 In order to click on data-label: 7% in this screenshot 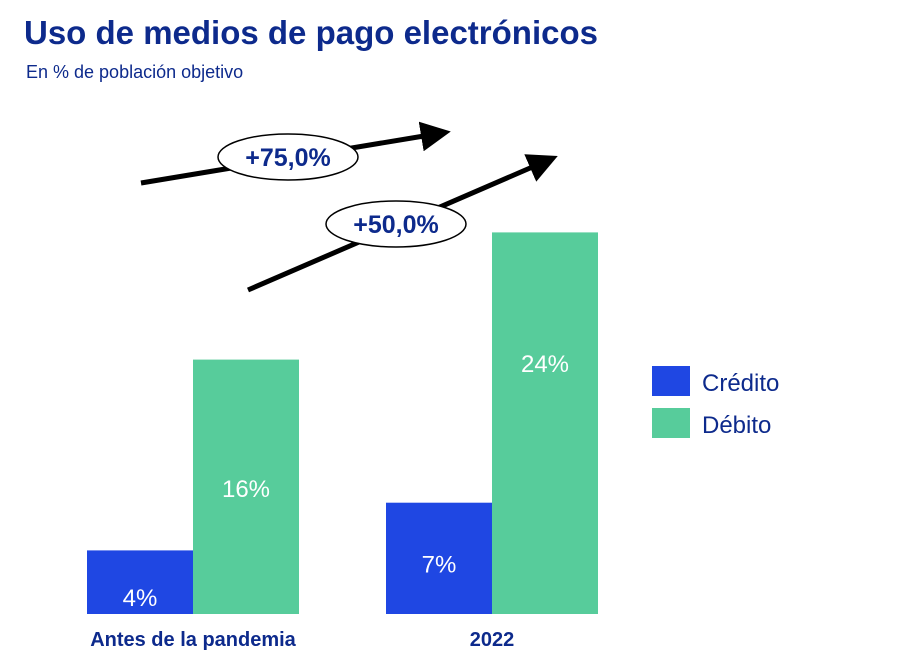, I will do `click(439, 564)`.